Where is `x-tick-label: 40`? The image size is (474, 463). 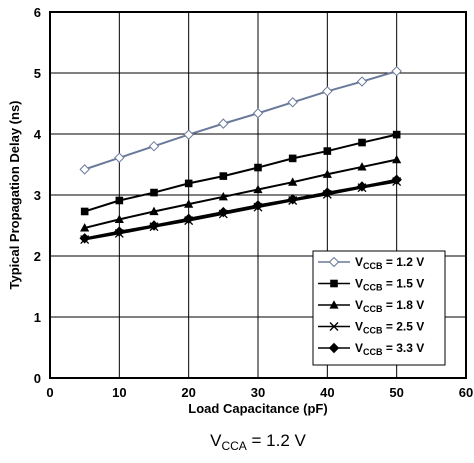 x-tick-label: 40 is located at coordinates (327, 392).